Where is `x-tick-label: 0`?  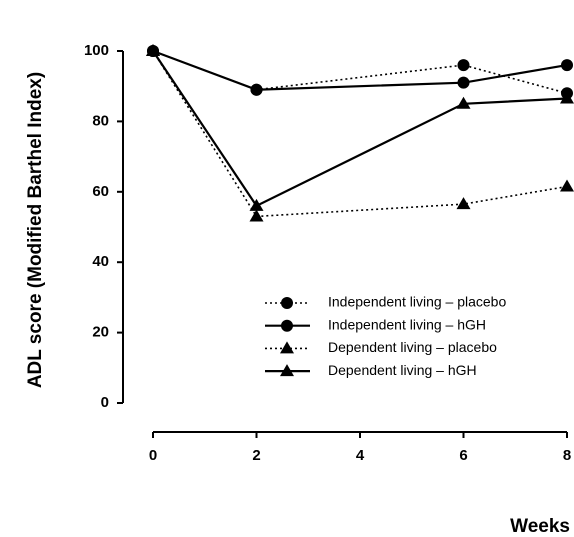 x-tick-label: 0 is located at coordinates (153, 455).